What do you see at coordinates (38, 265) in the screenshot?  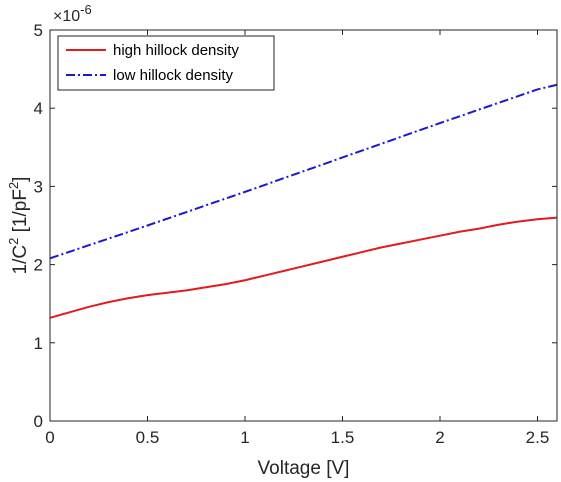 I see `y-tick-label: 2` at bounding box center [38, 265].